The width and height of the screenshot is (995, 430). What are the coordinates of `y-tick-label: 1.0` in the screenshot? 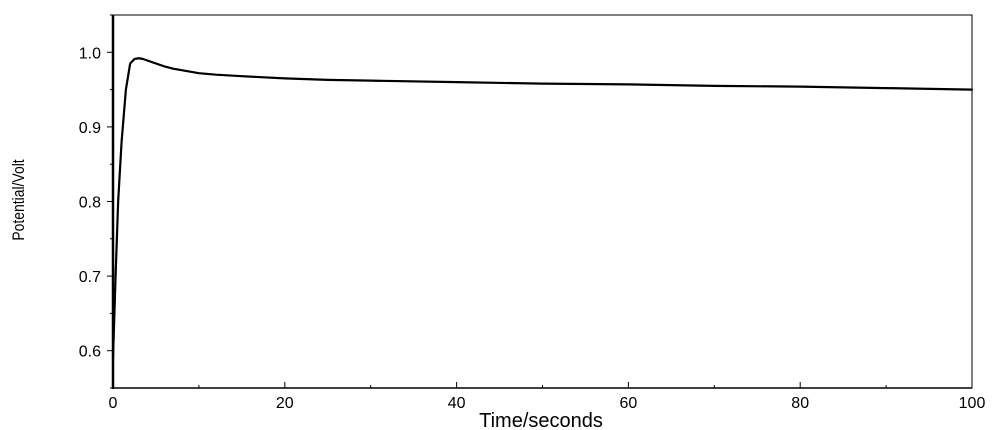 It's located at (90, 53).